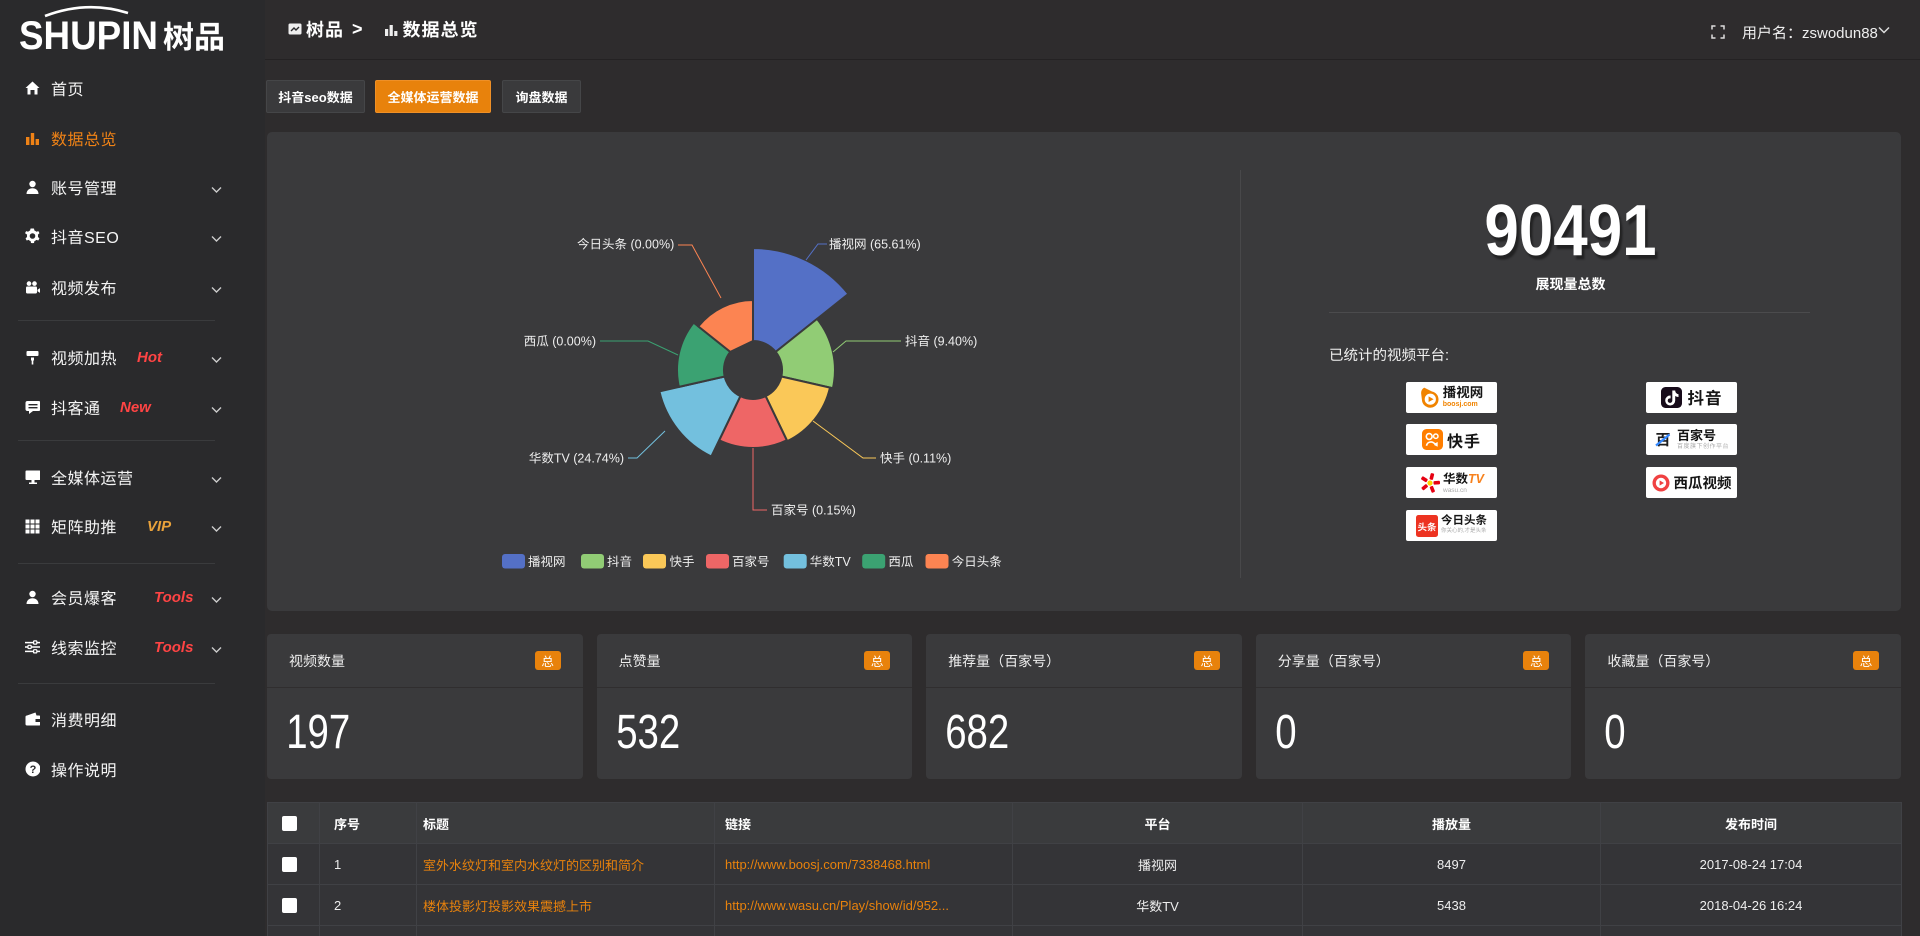 This screenshot has width=1920, height=936. I want to click on svg-text: 快手, so click(682, 562).